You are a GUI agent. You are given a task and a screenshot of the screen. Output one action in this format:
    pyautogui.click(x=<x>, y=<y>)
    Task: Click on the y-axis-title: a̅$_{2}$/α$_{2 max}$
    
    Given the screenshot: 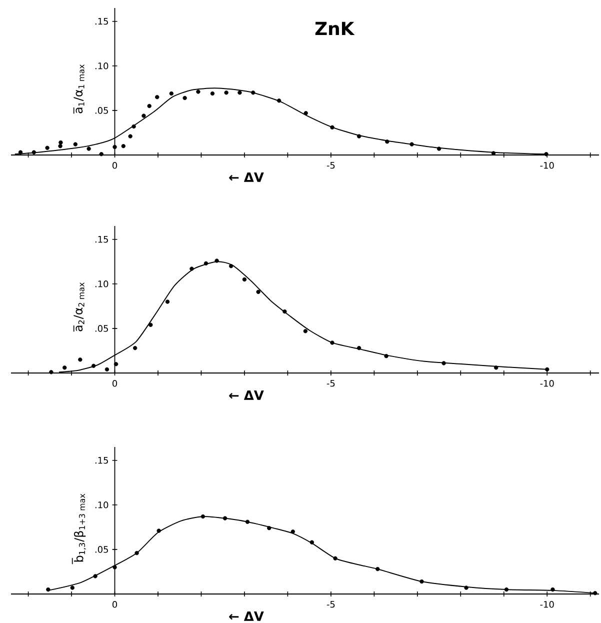 What is the action you would take?
    pyautogui.click(x=78, y=307)
    